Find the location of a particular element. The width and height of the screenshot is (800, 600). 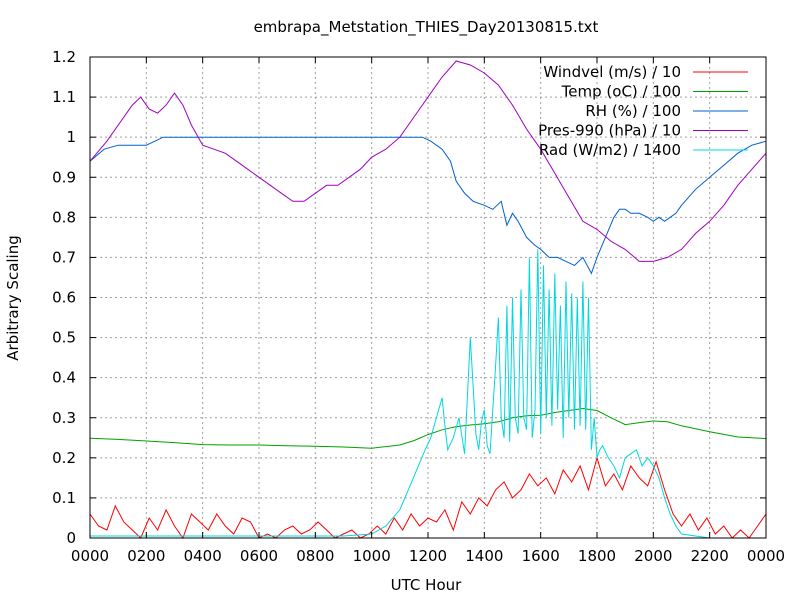

x-tick-label: 1400 is located at coordinates (484, 556).